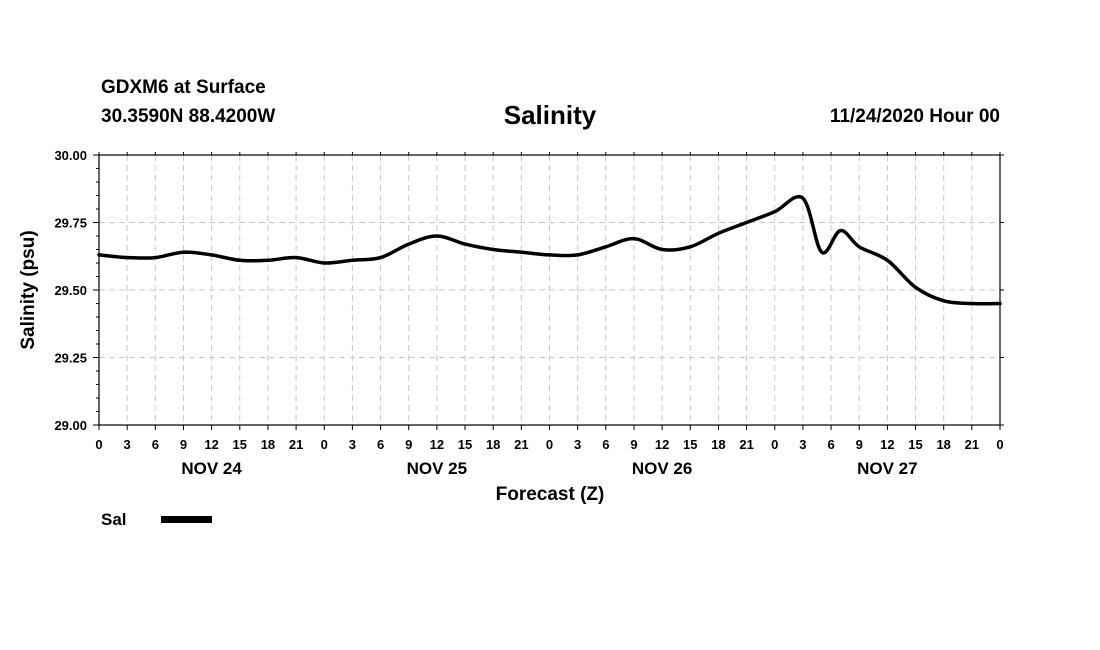 Image resolution: width=1100 pixels, height=650 pixels. I want to click on y-tick-label: 30.00, so click(70, 155).